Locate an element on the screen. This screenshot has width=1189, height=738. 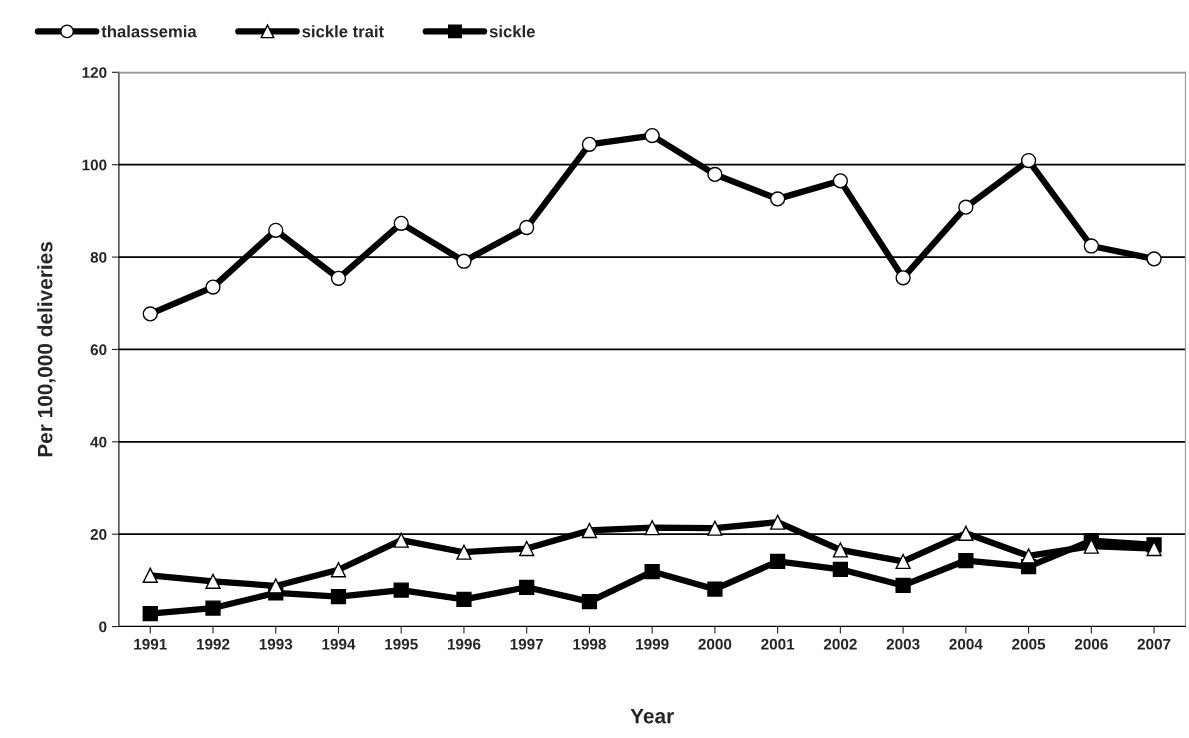
x-tick-label: 1994 is located at coordinates (339, 644).